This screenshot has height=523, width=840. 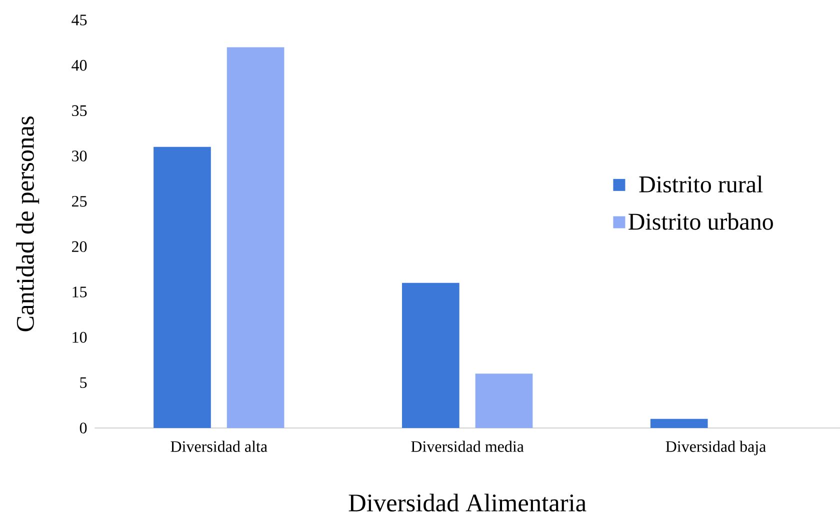 What do you see at coordinates (79, 292) in the screenshot?
I see `y-tick-label: 15` at bounding box center [79, 292].